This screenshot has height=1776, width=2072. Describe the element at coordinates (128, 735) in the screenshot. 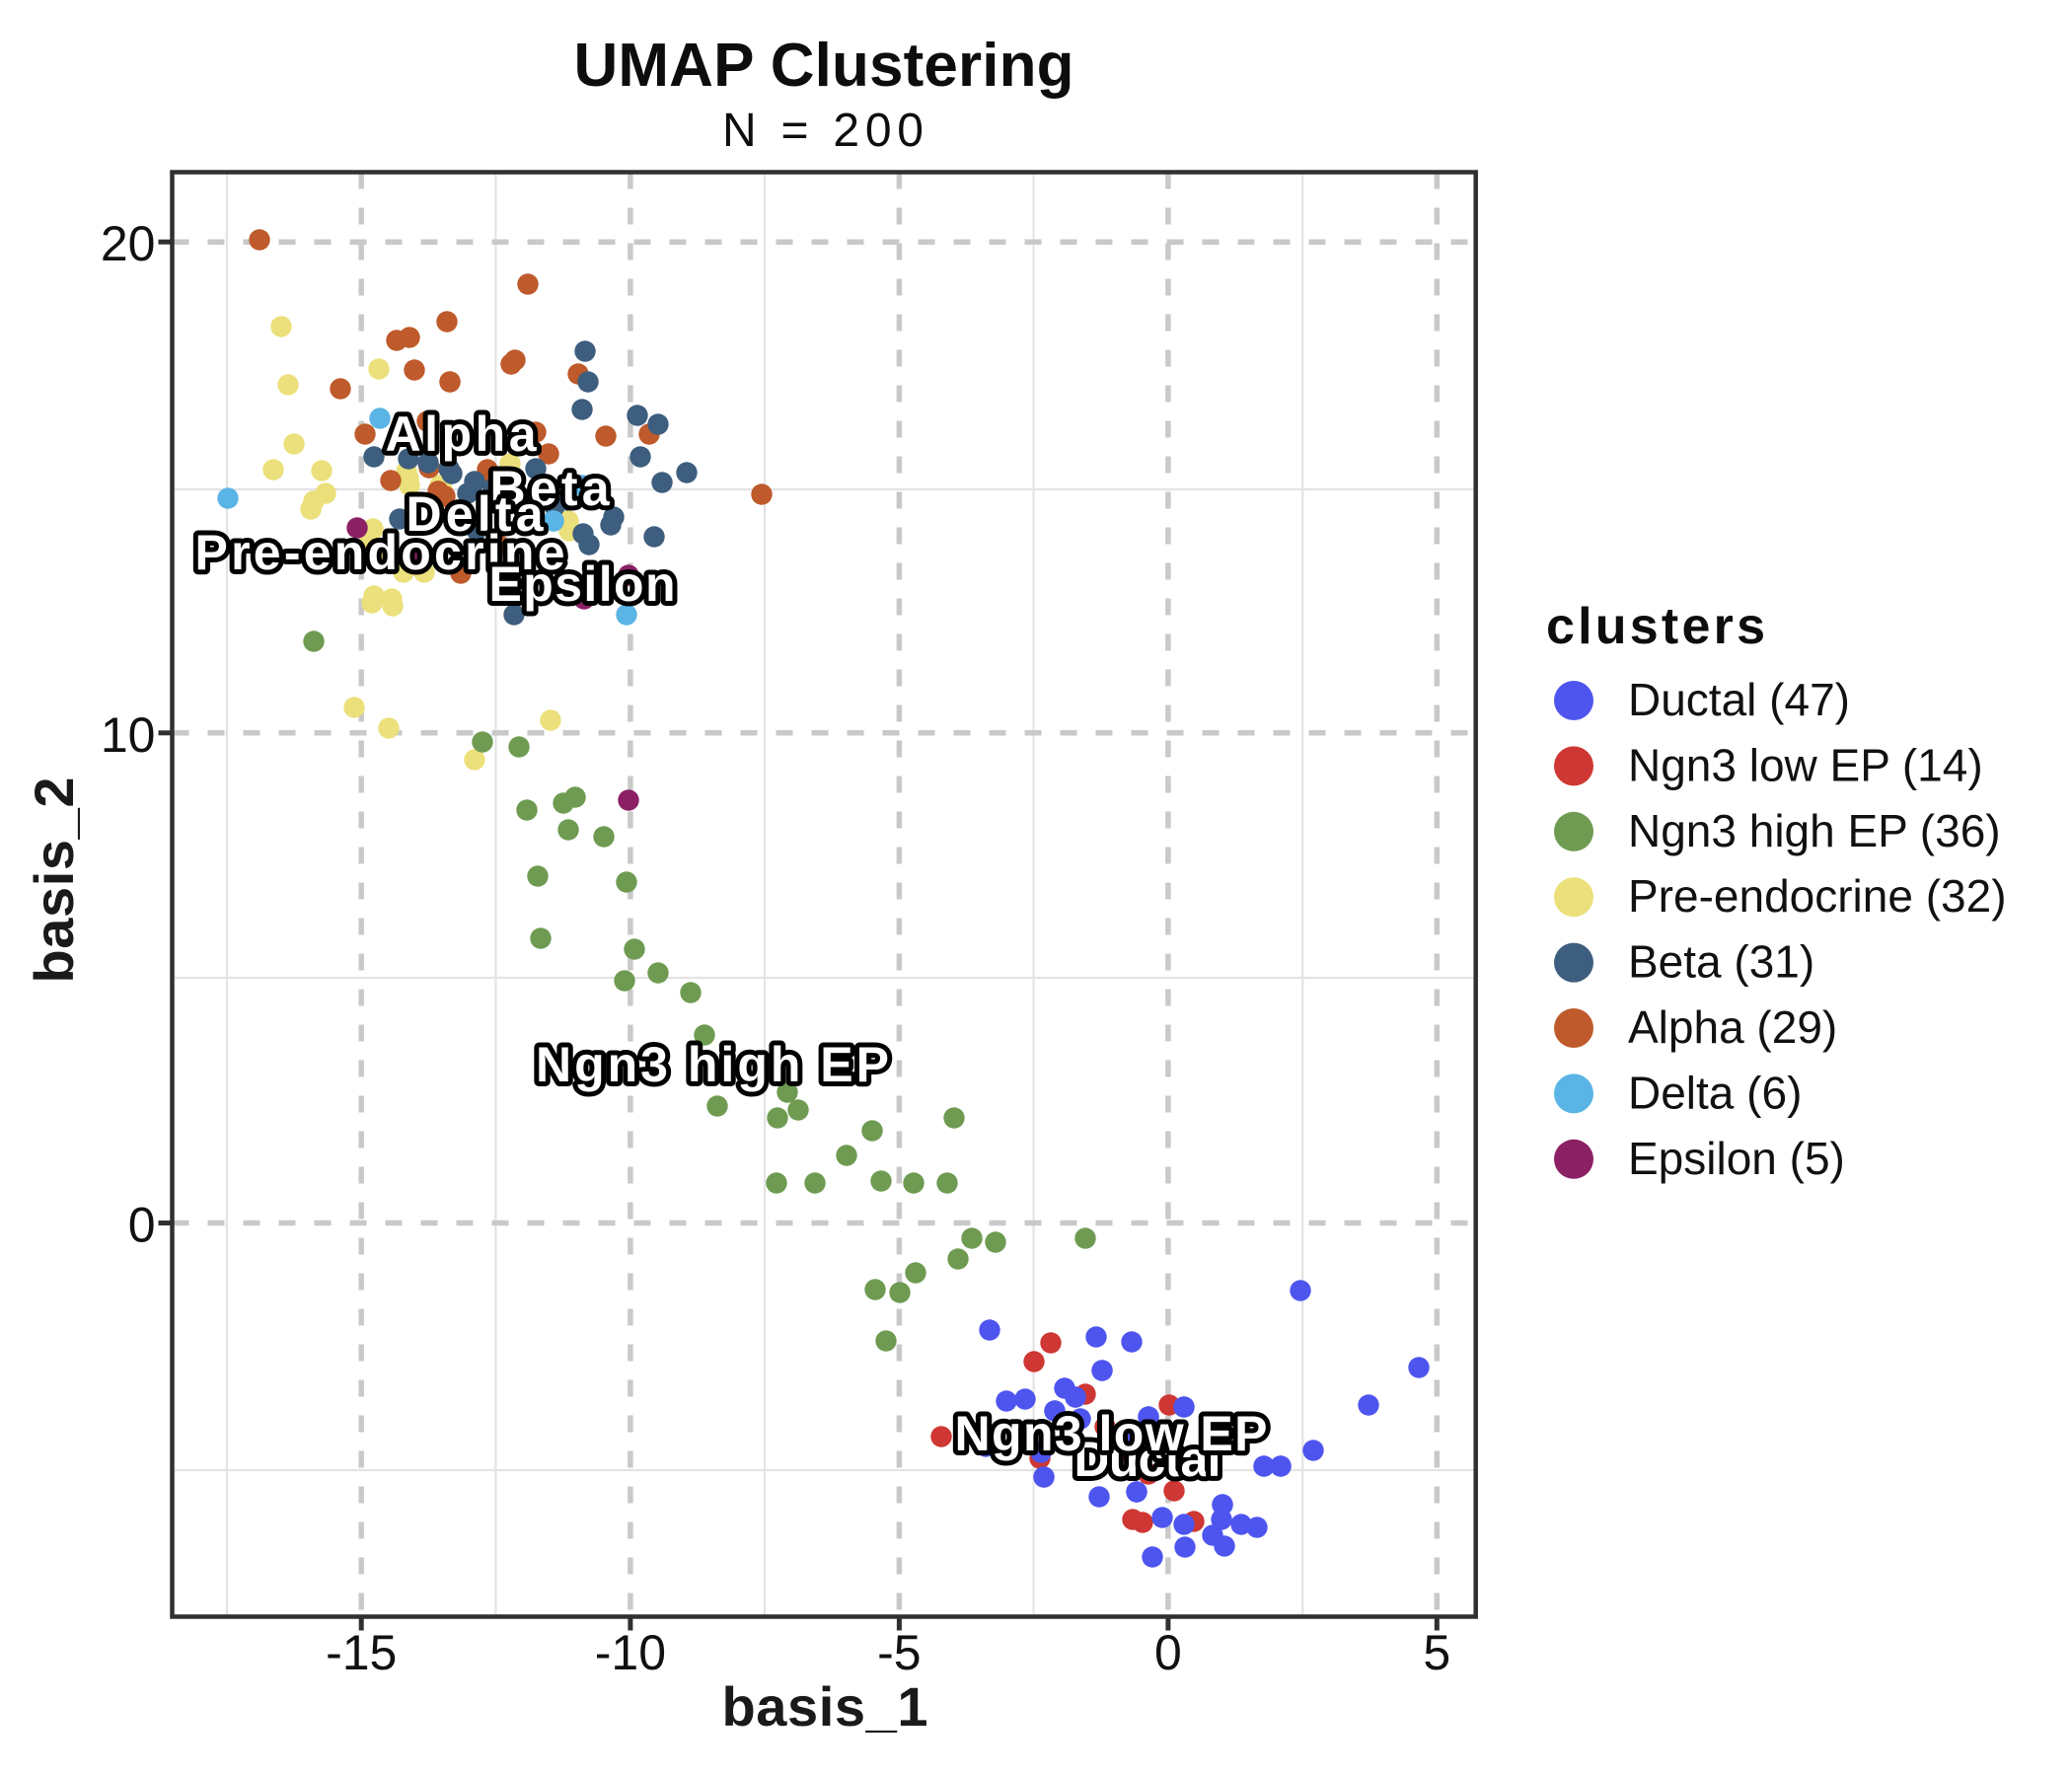

I see `svg-text: 10` at that location.